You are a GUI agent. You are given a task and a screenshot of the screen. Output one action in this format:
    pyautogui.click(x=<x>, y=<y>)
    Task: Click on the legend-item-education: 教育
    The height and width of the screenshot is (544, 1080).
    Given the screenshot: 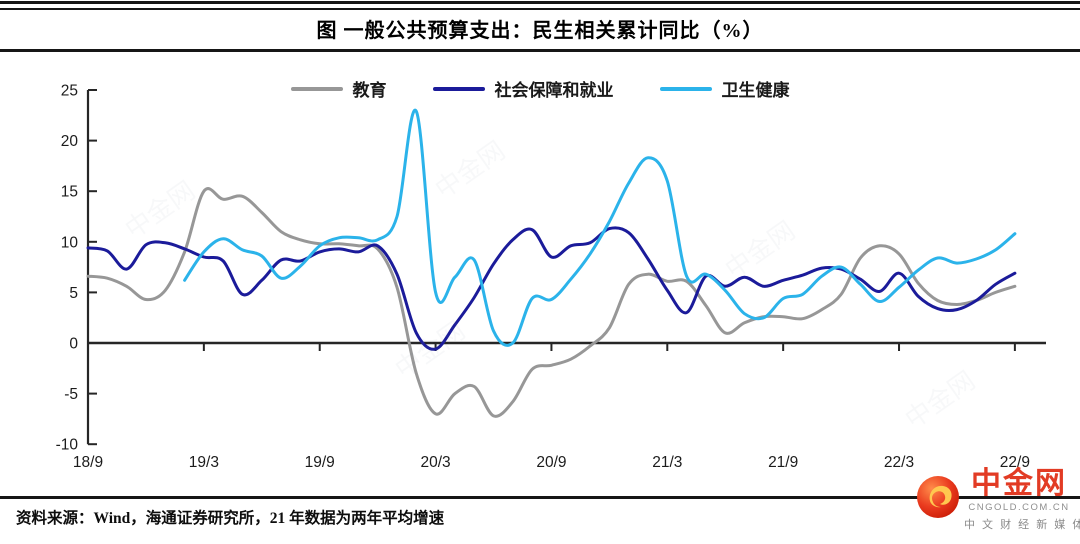 What is the action you would take?
    pyautogui.click(x=338, y=88)
    